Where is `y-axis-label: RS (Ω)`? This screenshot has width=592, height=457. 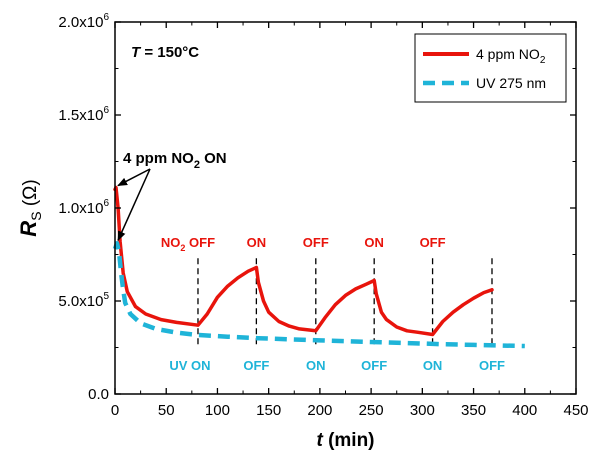
y-axis-label: RS (Ω) is located at coordinates (30, 207).